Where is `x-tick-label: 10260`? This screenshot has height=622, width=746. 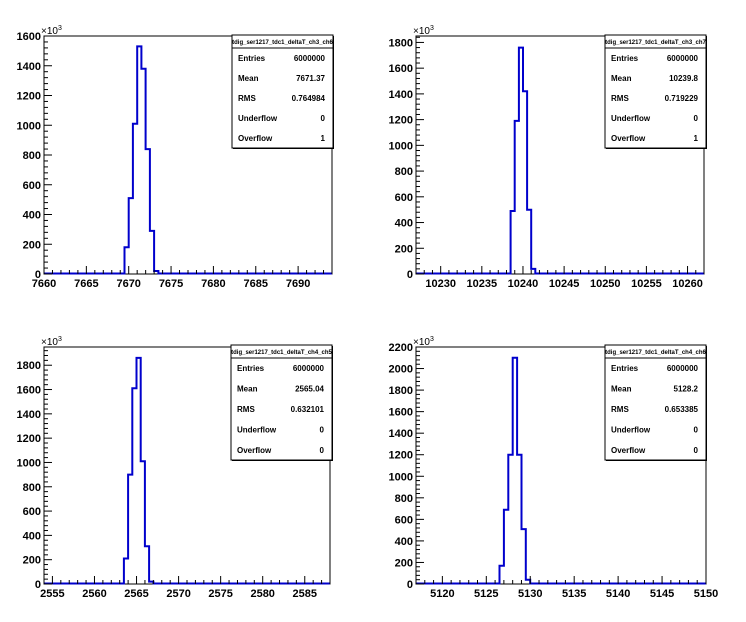 x-tick-label: 10260 is located at coordinates (687, 284).